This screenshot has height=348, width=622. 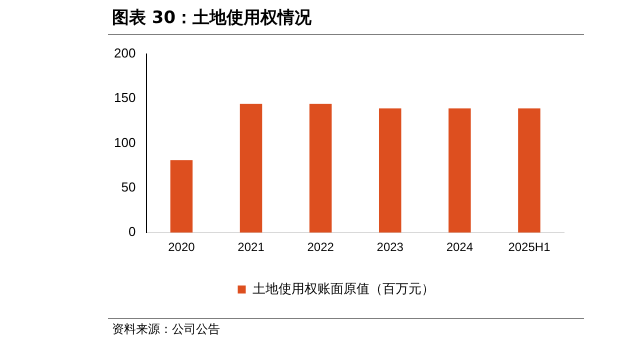 I want to click on y-tick-label: 0, so click(x=132, y=232).